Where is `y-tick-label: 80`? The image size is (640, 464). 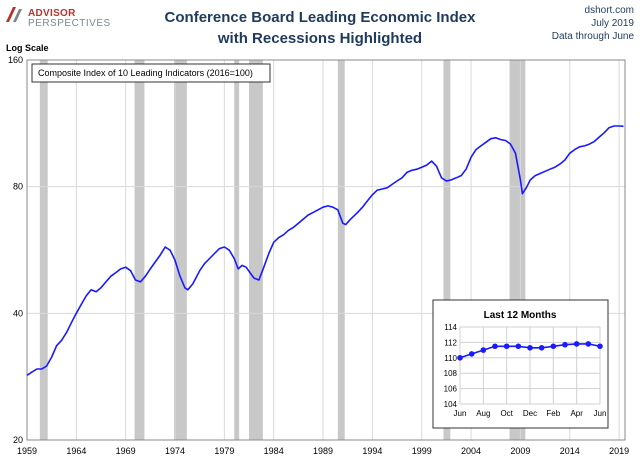
y-tick-label: 80 is located at coordinates (18, 187).